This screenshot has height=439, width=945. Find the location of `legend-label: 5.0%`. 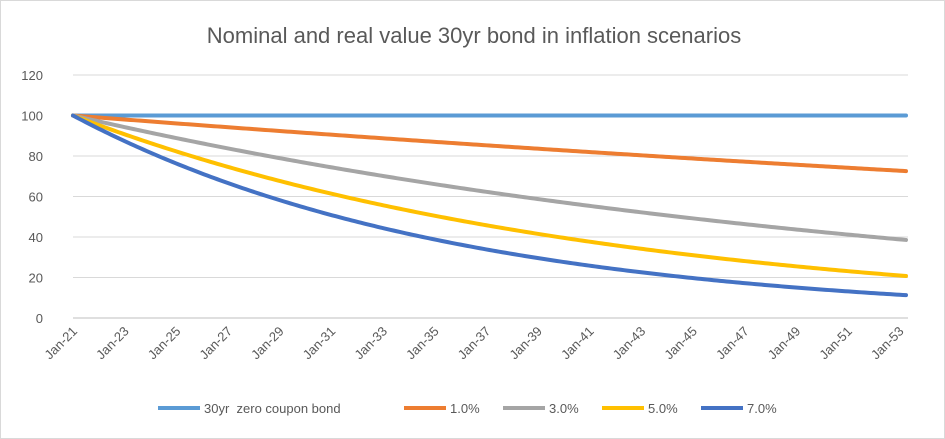

legend-label: 5.0% is located at coordinates (663, 408).